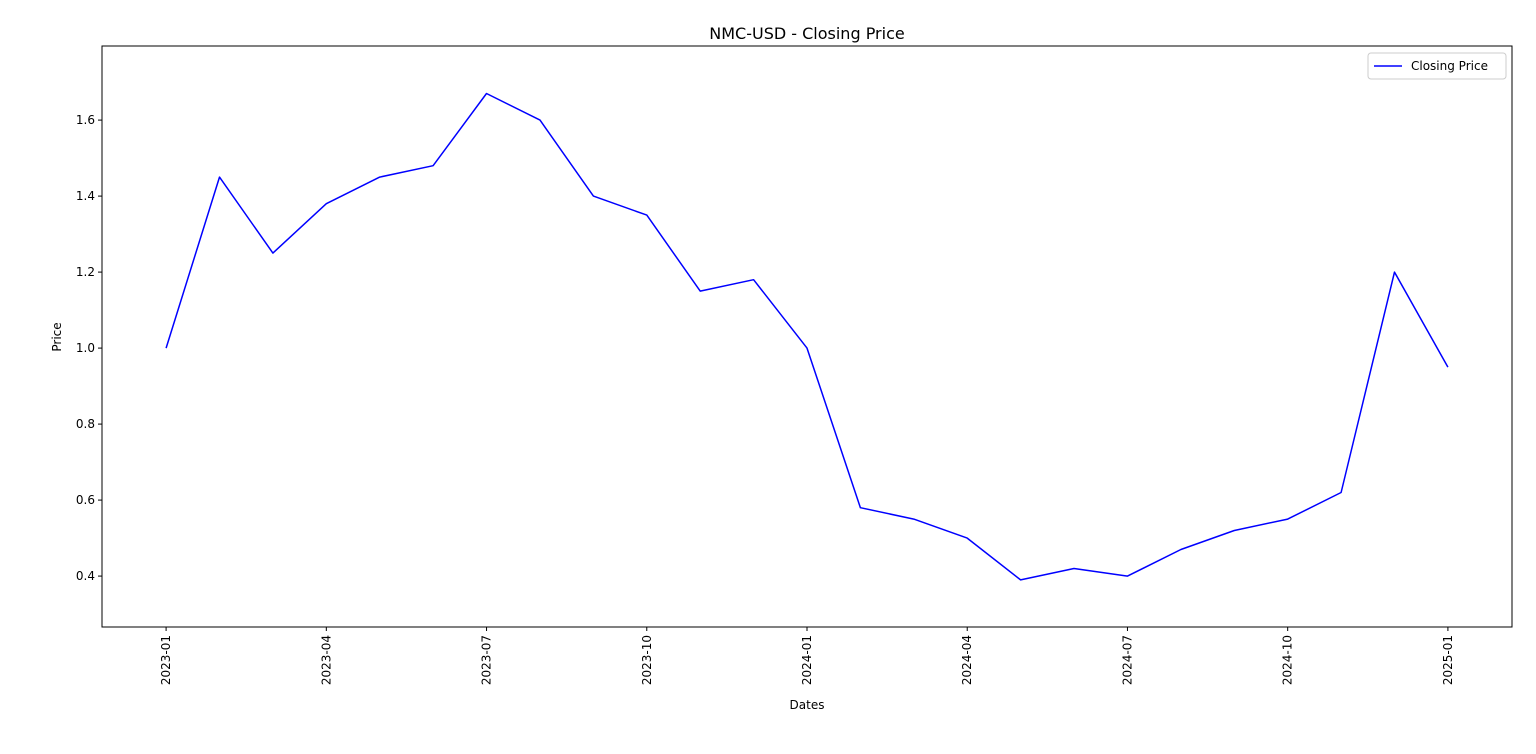 Image resolution: width=1536 pixels, height=754 pixels. I want to click on y-tick-label: 0.6, so click(85, 500).